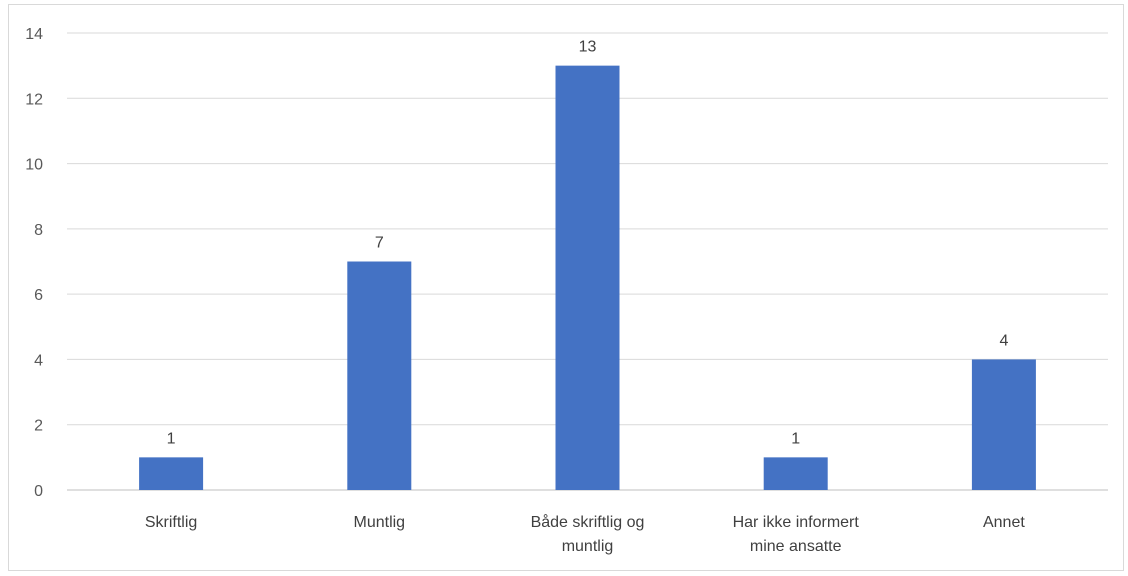 The width and height of the screenshot is (1128, 576). Describe the element at coordinates (588, 546) in the screenshot. I see `x-category-line: muntlig` at that location.